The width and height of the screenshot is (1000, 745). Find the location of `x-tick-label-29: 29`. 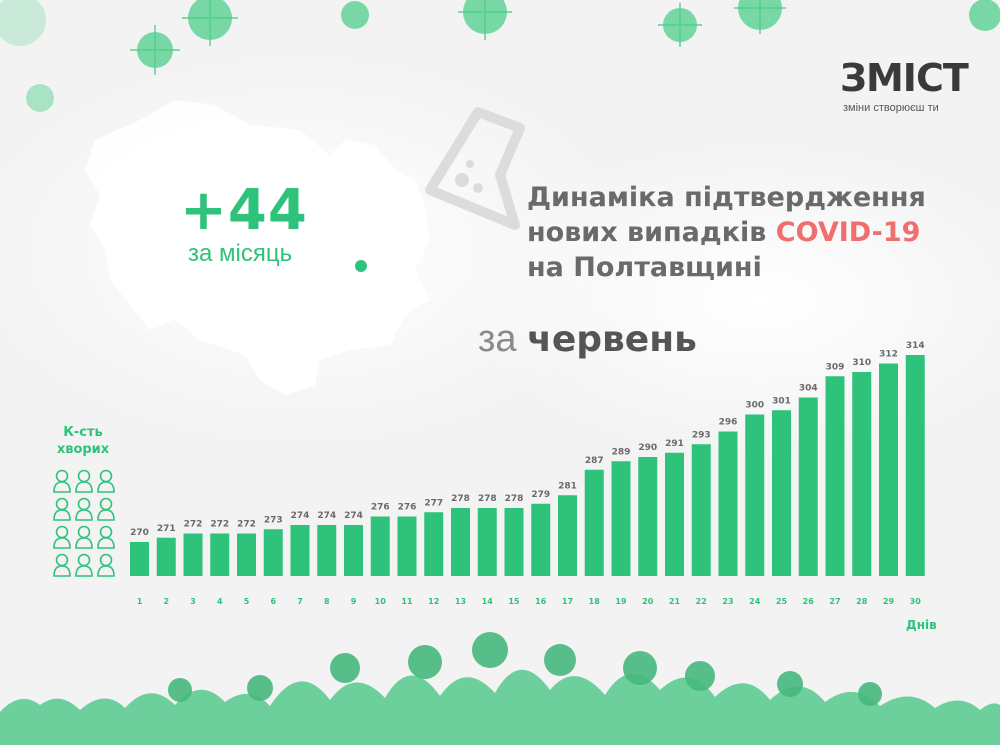

x-tick-label-29: 29 is located at coordinates (889, 601).